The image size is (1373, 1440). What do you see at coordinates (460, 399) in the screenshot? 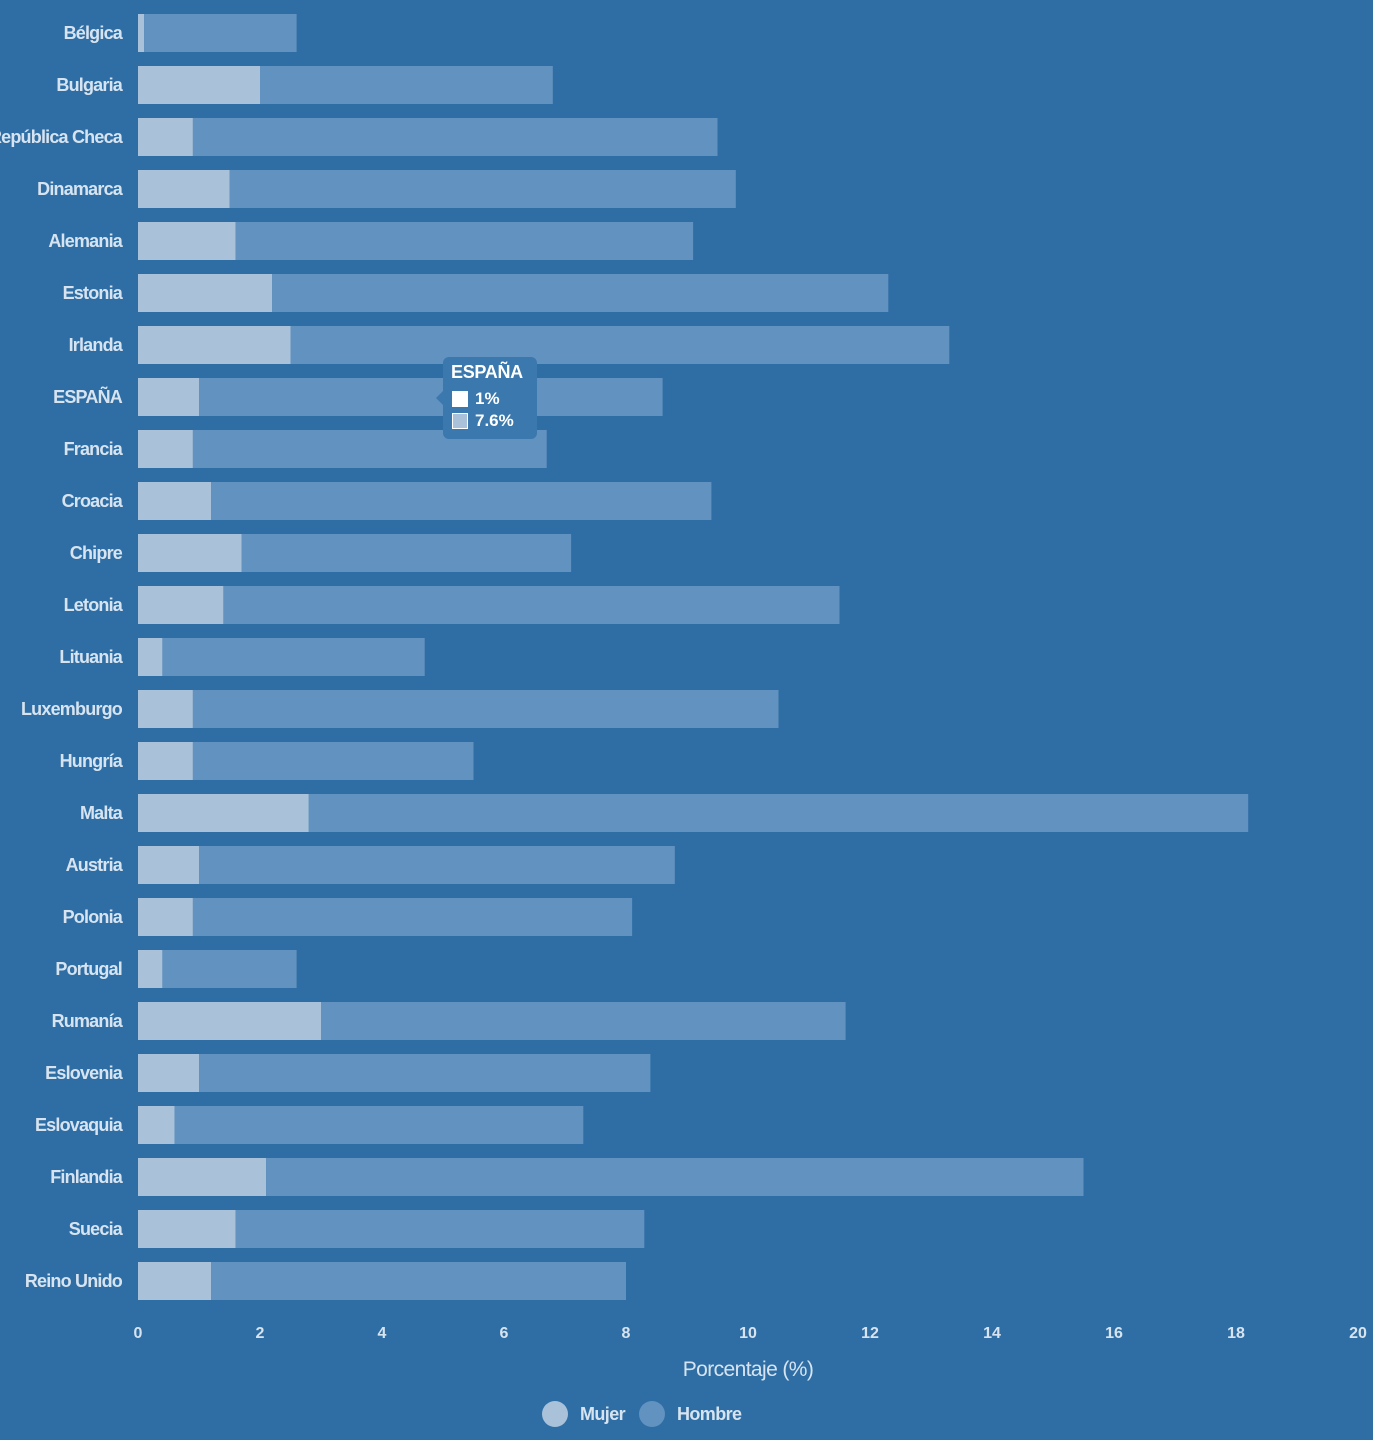
I see `tooltip-swatch-mujer` at bounding box center [460, 399].